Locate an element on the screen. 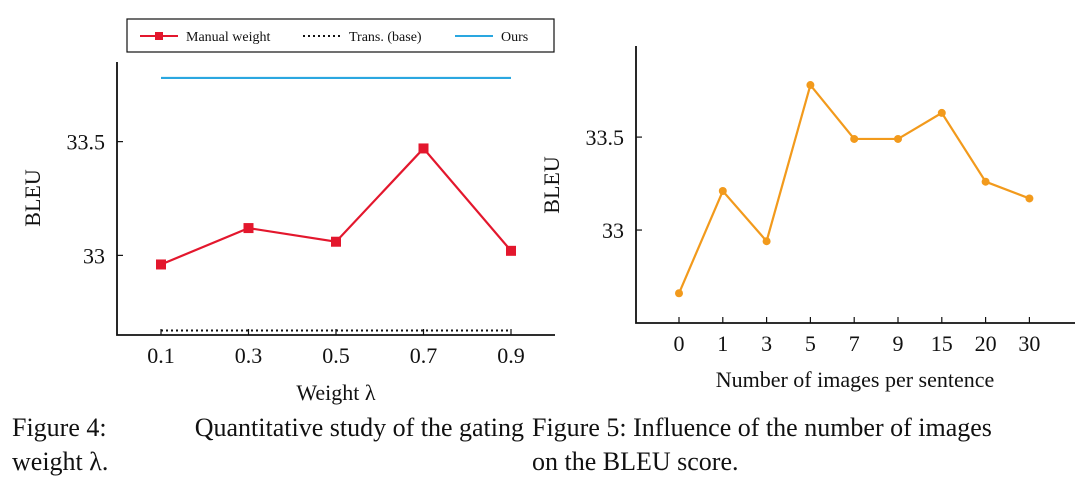  chart1-x-tick-label: 0.1 is located at coordinates (161, 355).